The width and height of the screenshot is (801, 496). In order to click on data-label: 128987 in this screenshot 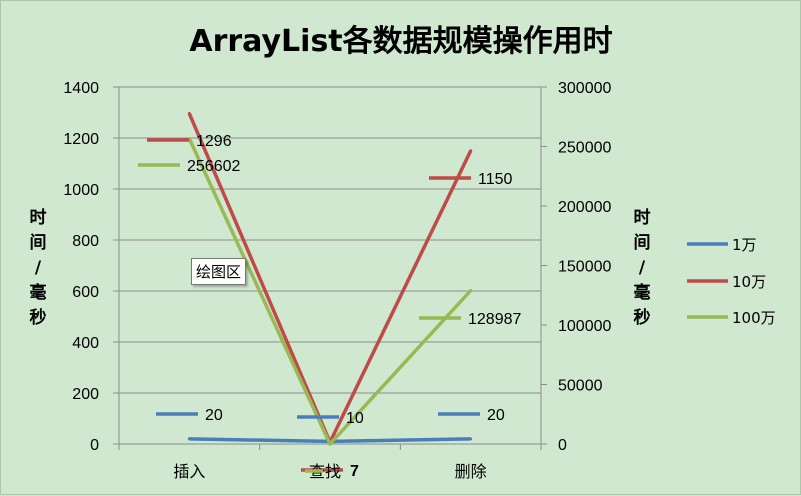, I will do `click(494, 319)`.